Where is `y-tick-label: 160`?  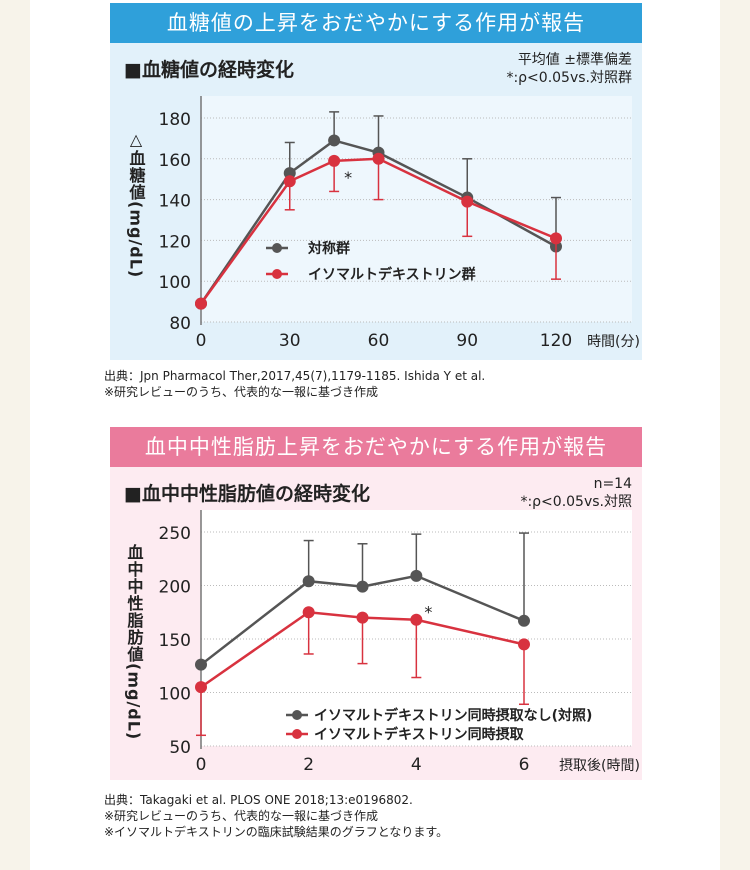
y-tick-label: 160 is located at coordinates (175, 161).